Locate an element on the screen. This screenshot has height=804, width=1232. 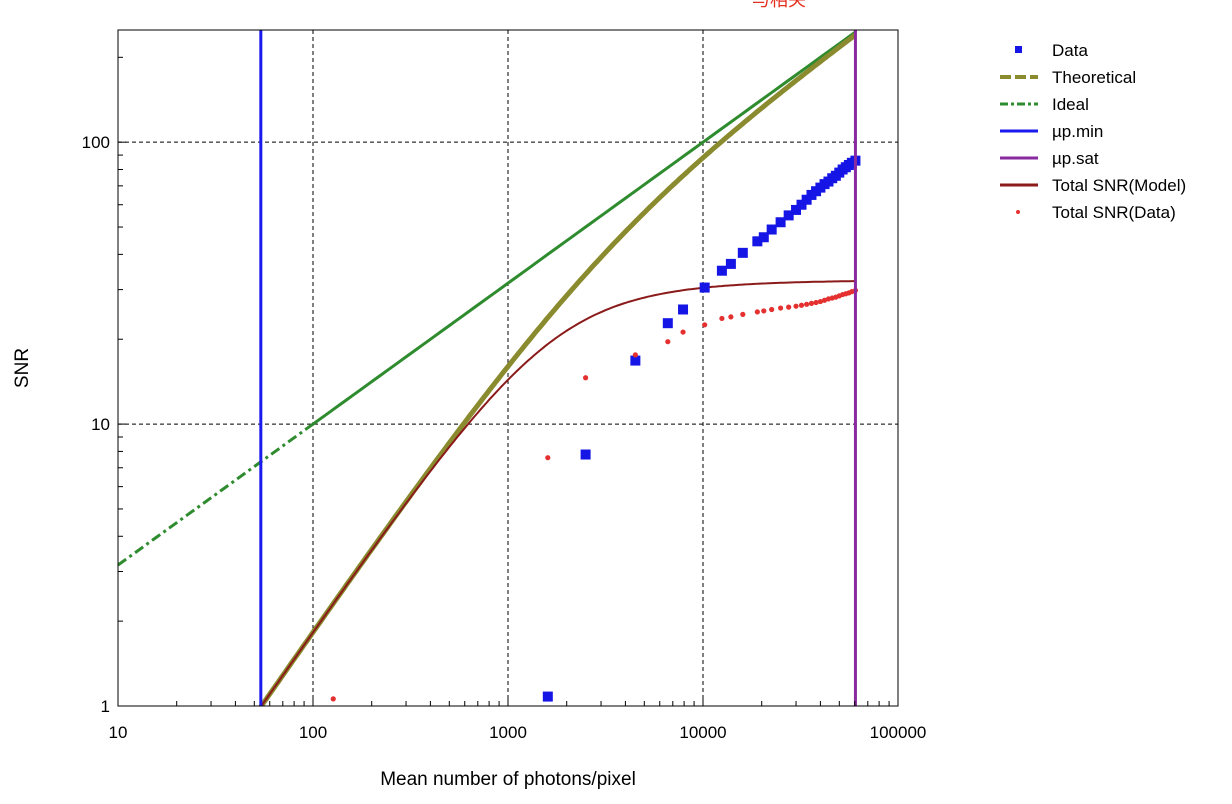
legend-label: Ideal is located at coordinates (1070, 104).